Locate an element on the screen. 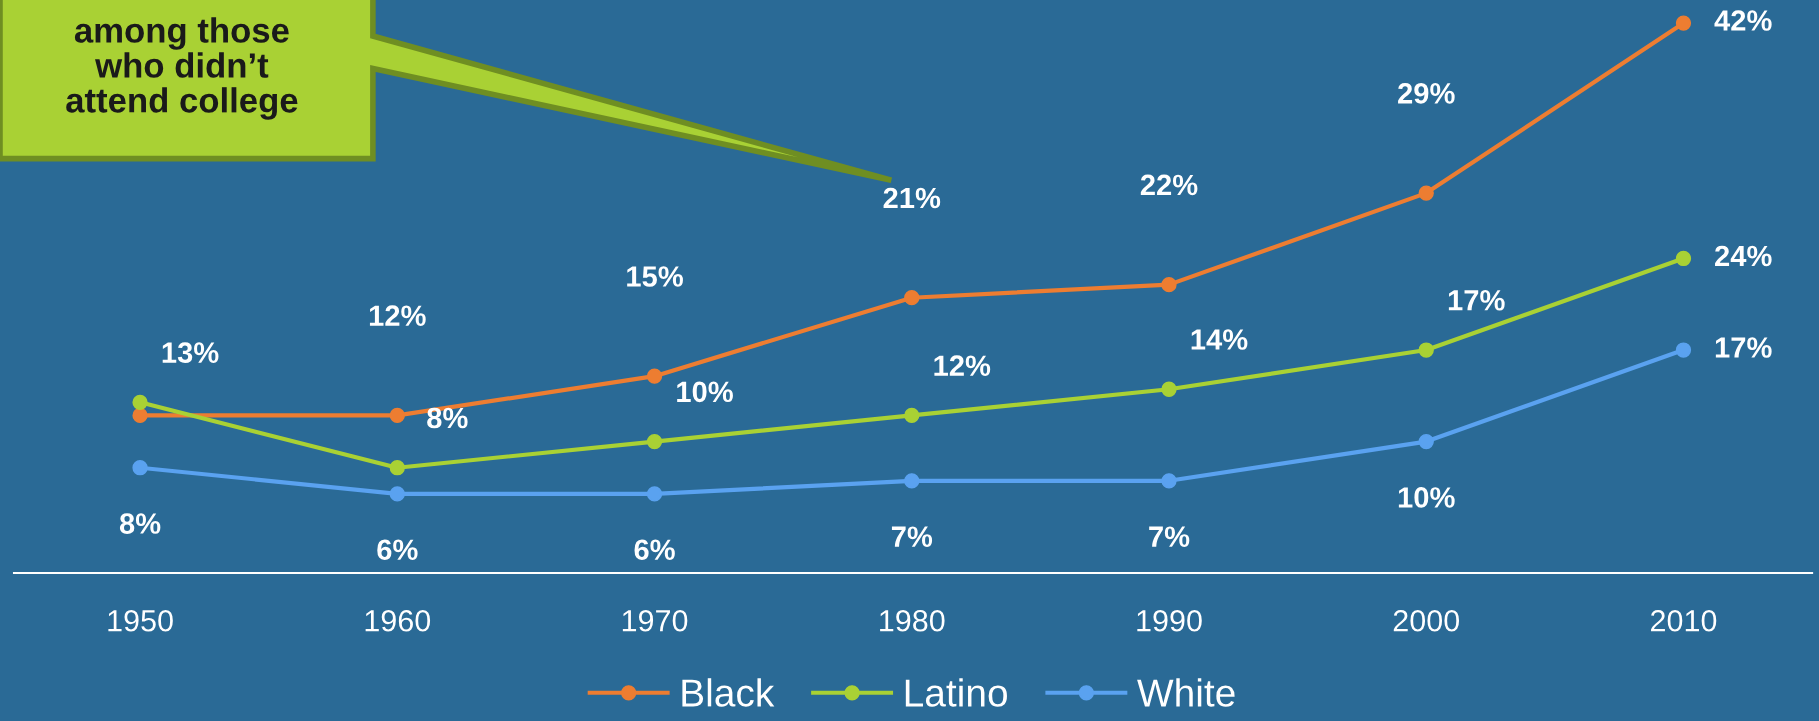 This screenshot has width=1819, height=721. data-label: 29% is located at coordinates (1426, 93).